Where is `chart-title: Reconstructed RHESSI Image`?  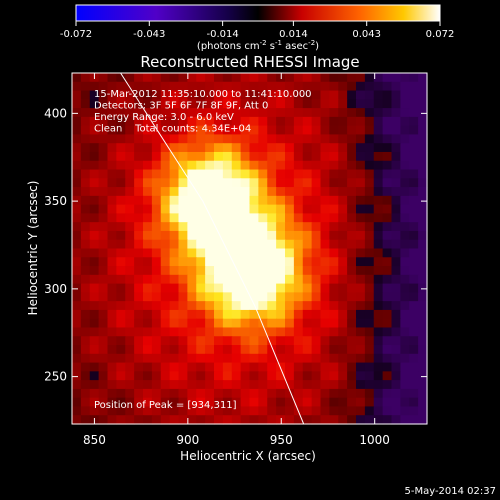
chart-title: Reconstructed RHESSI Image is located at coordinates (249, 62).